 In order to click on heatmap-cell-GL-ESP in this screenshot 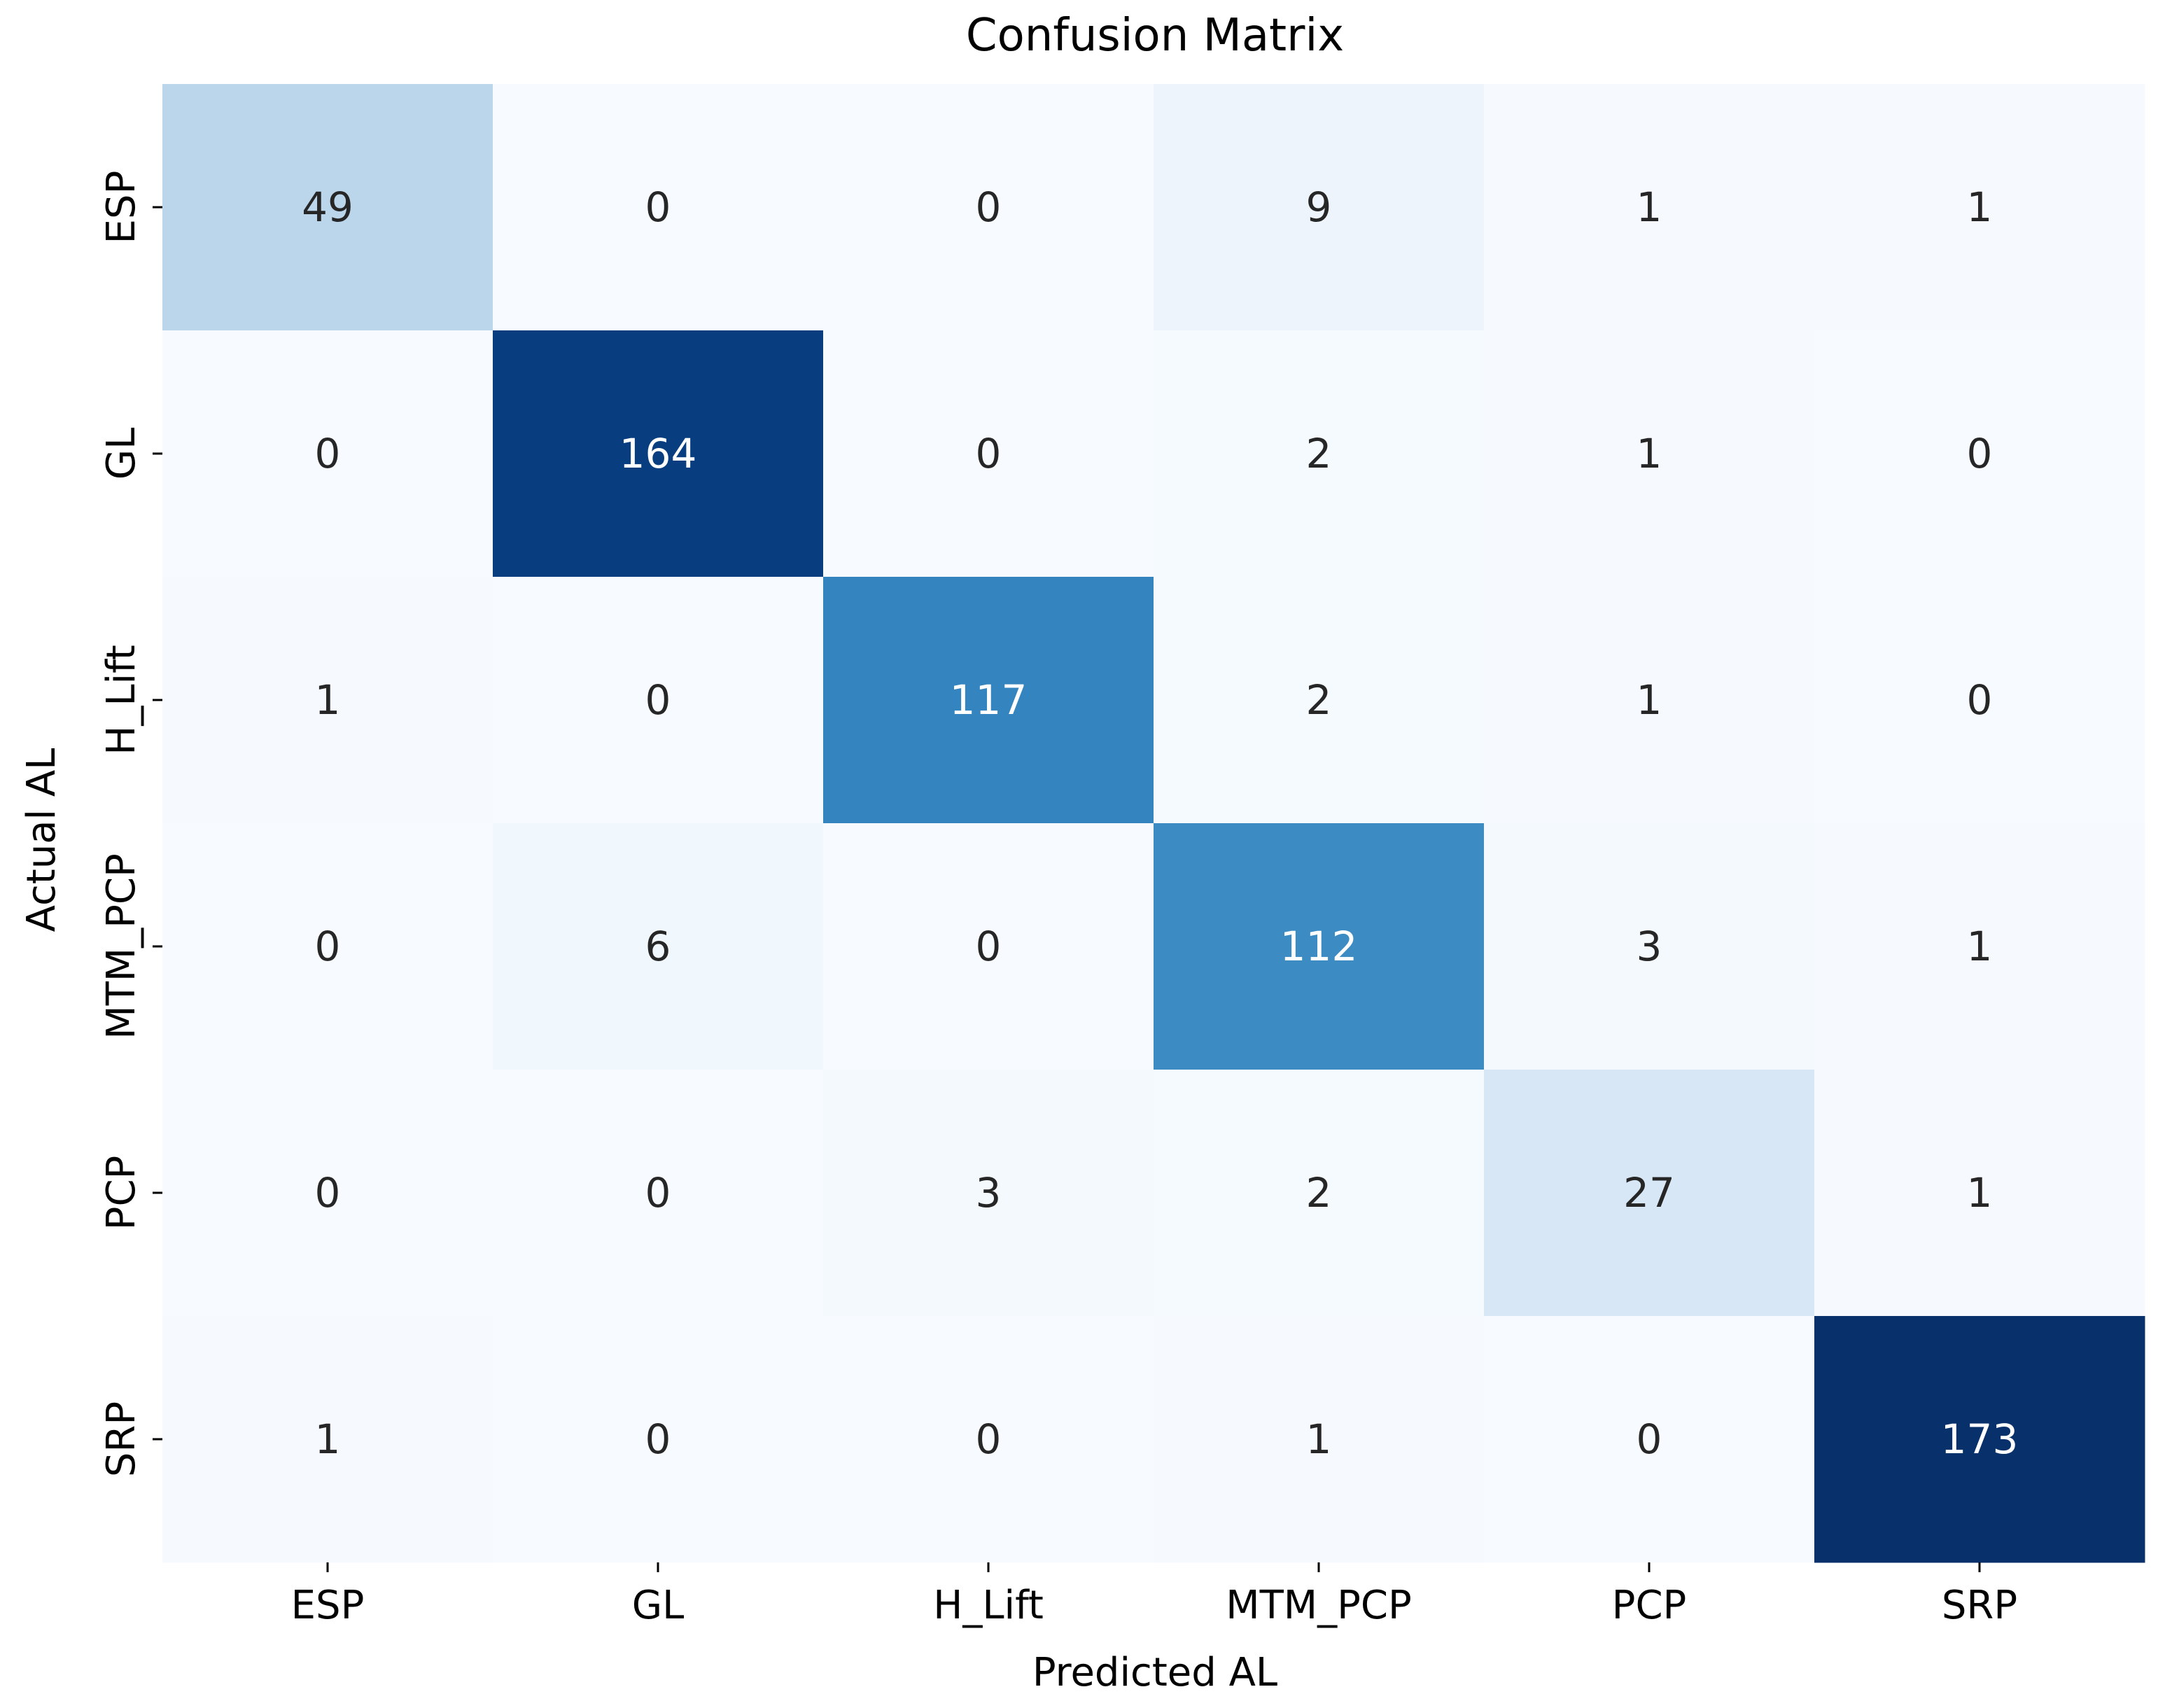, I will do `click(327, 454)`.